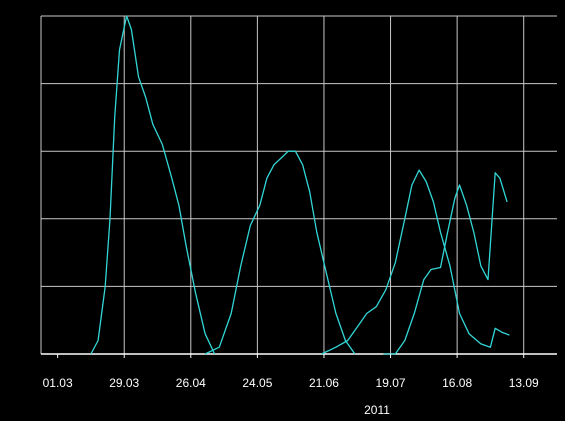 This screenshot has height=421, width=565. Describe the element at coordinates (457, 383) in the screenshot. I see `x-tick-label: 16.08` at that location.